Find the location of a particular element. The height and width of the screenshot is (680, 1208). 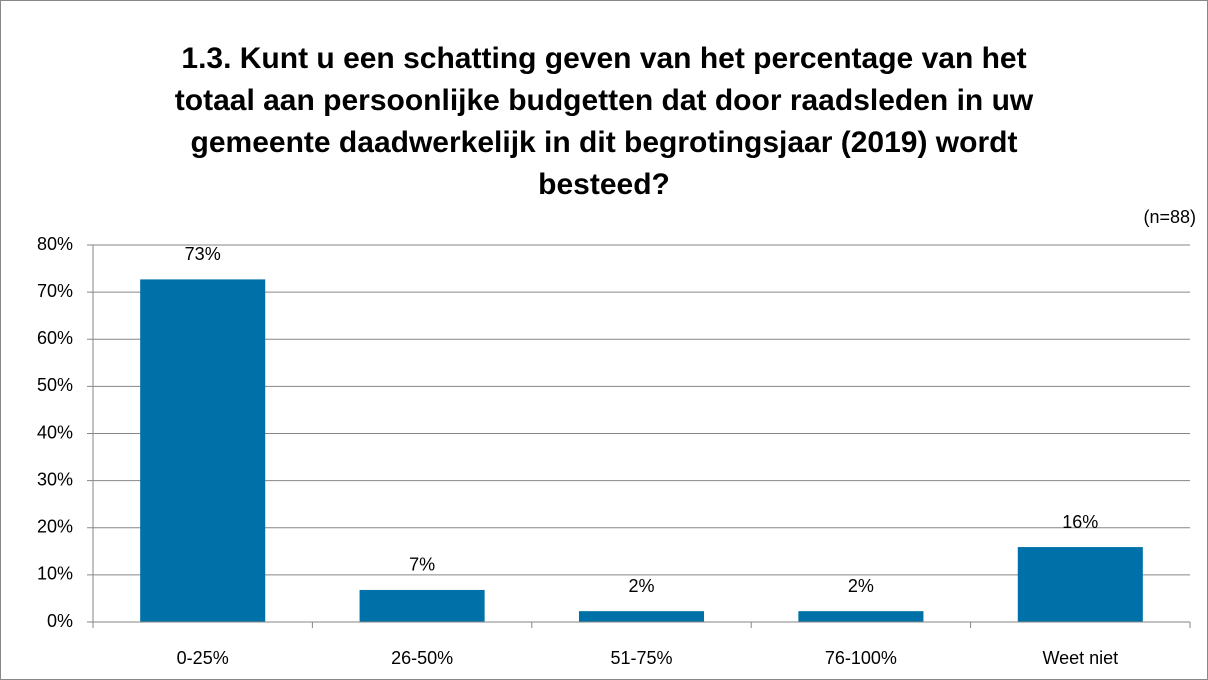

x-tick-label: 76-100% is located at coordinates (861, 658).